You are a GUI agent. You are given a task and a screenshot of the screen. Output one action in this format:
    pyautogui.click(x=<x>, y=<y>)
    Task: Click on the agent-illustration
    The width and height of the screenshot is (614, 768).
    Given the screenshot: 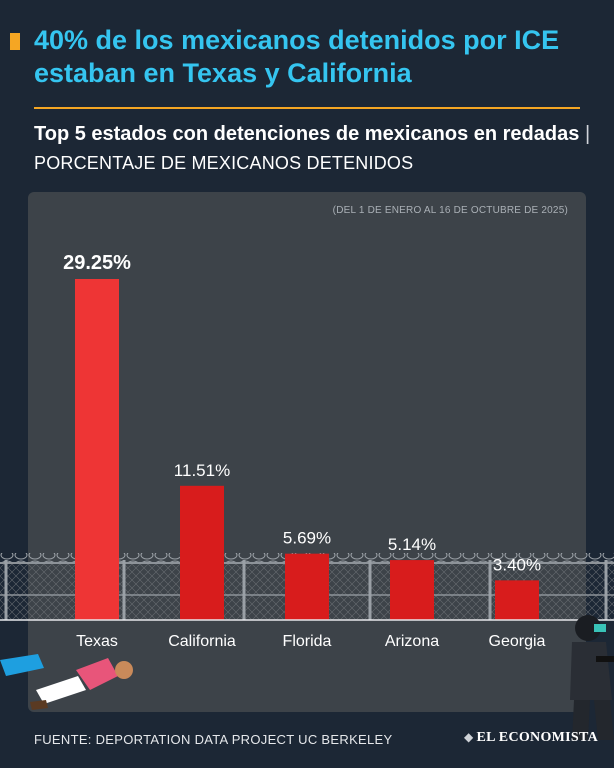 What is the action you would take?
    pyautogui.click(x=592, y=677)
    